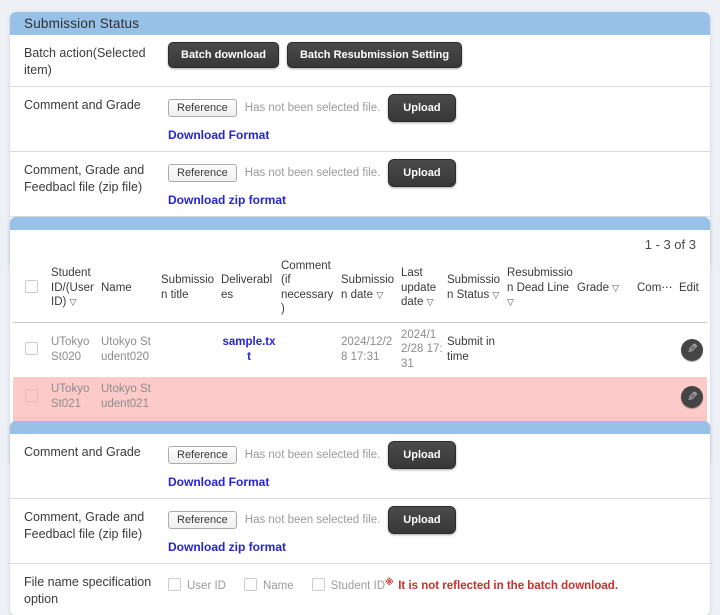  Describe the element at coordinates (189, 288) in the screenshot. I see `column-submission-title: Submission title` at that location.